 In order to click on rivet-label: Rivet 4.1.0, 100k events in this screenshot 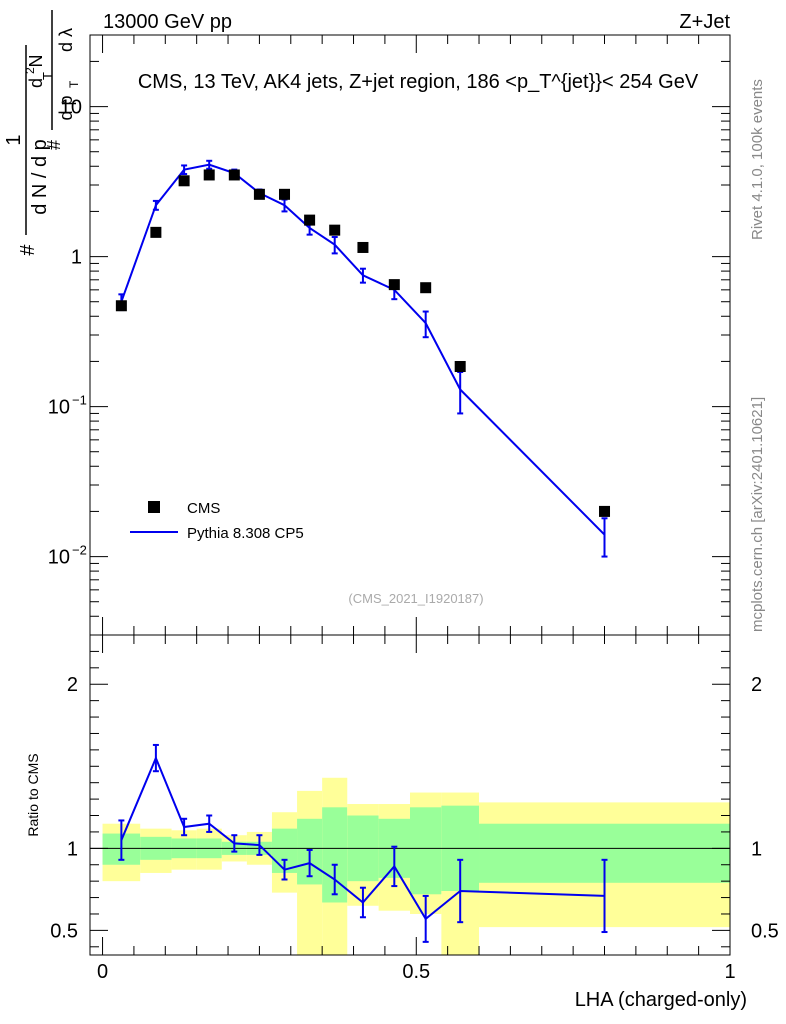, I will do `click(757, 159)`.